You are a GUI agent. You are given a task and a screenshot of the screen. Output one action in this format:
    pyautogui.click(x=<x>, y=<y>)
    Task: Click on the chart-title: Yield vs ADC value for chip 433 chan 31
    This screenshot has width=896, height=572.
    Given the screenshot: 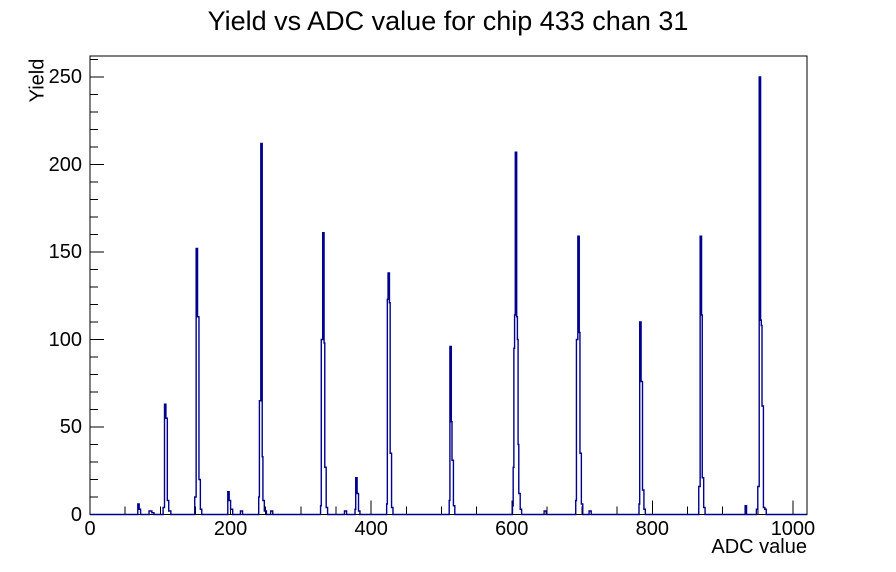 What is the action you would take?
    pyautogui.click(x=448, y=21)
    